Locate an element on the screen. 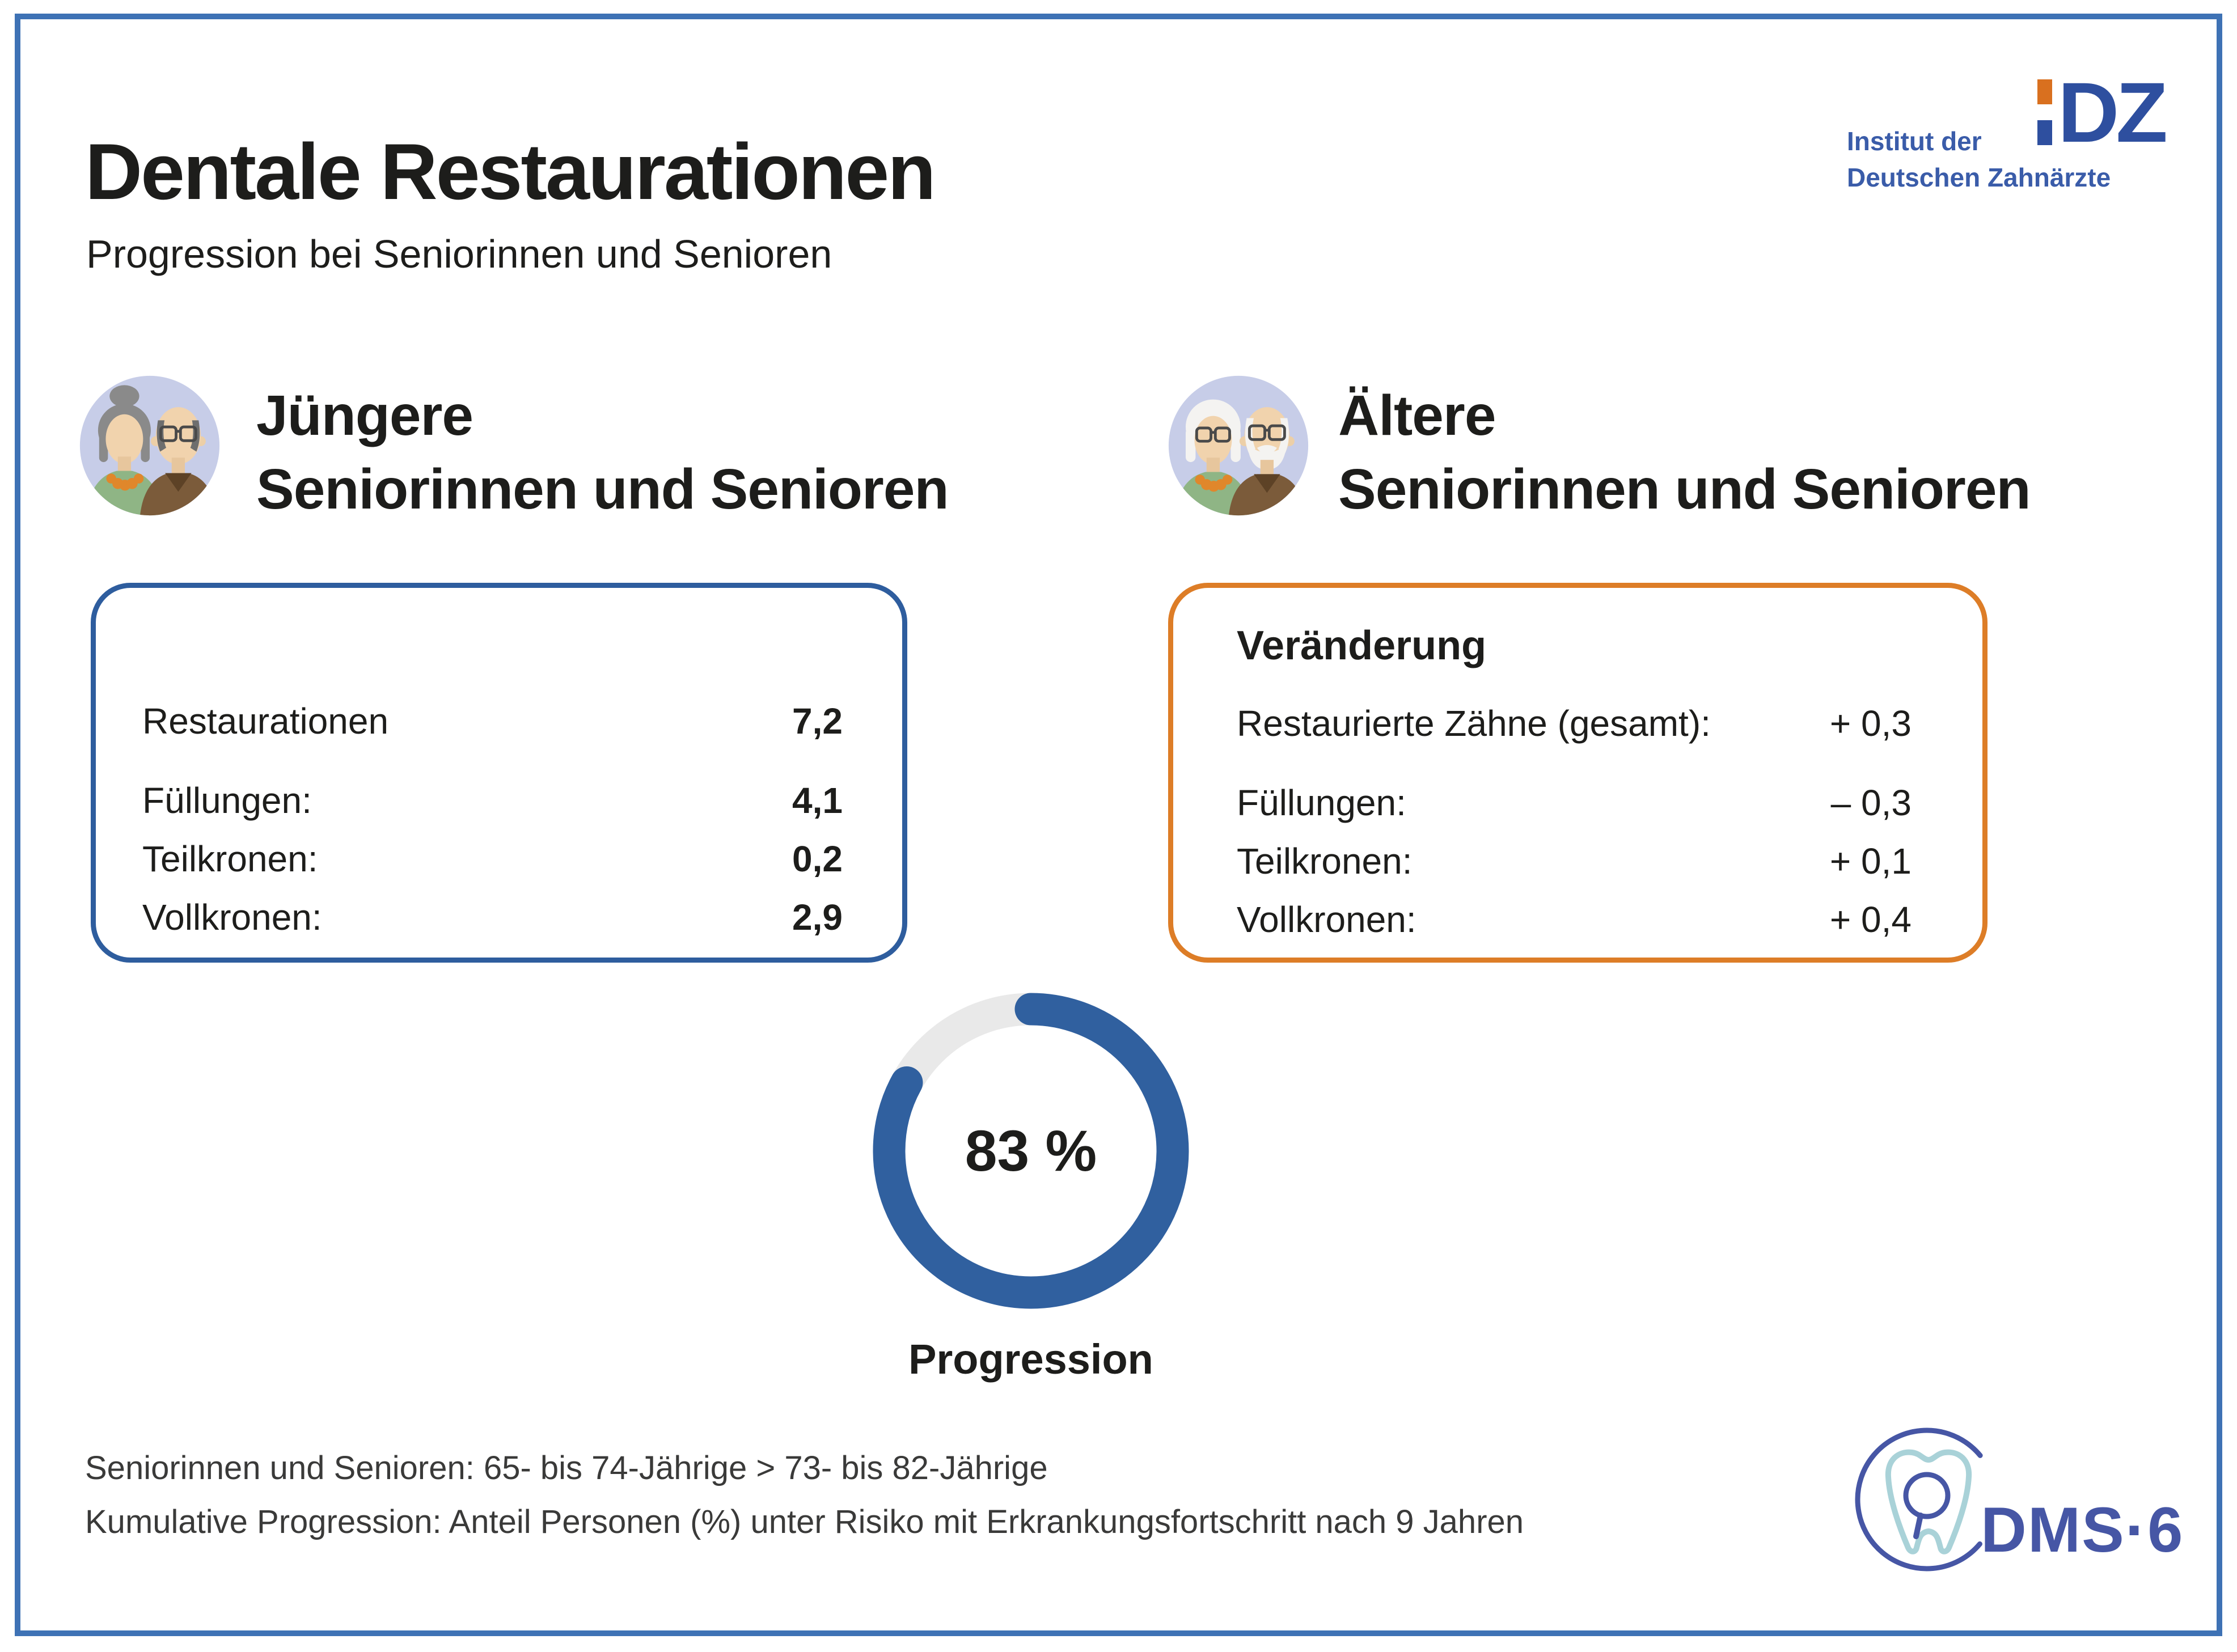 This screenshot has width=2237, height=1652. donut-value-arc is located at coordinates (1031, 1151).